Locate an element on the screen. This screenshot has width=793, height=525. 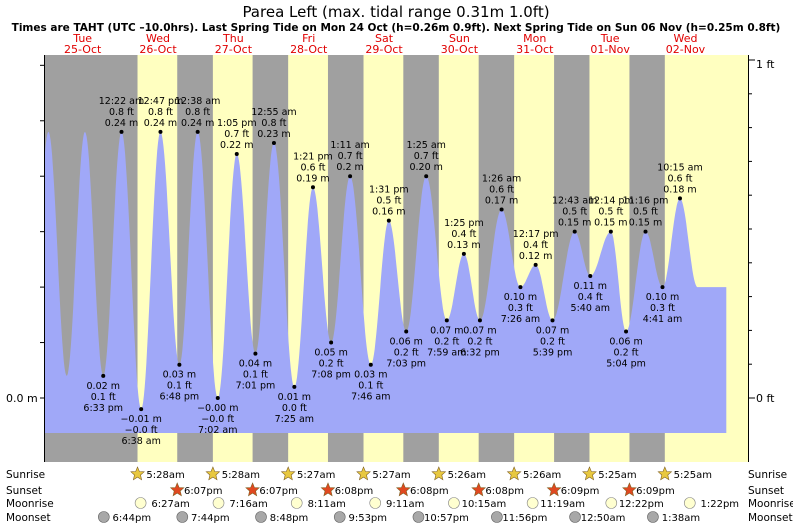
low-tide-label: −0.00 m is located at coordinates (217, 408).